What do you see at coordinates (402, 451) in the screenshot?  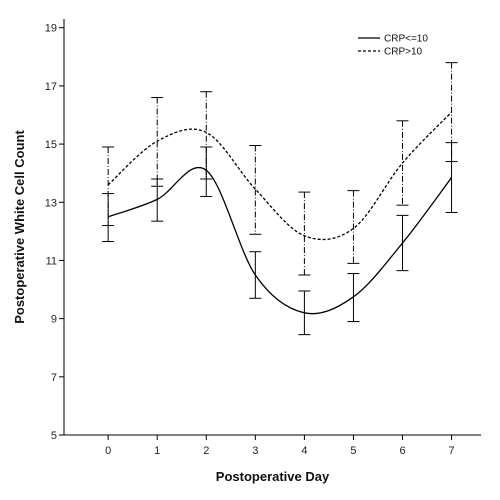 I see `x-tick-label: 6` at bounding box center [402, 451].